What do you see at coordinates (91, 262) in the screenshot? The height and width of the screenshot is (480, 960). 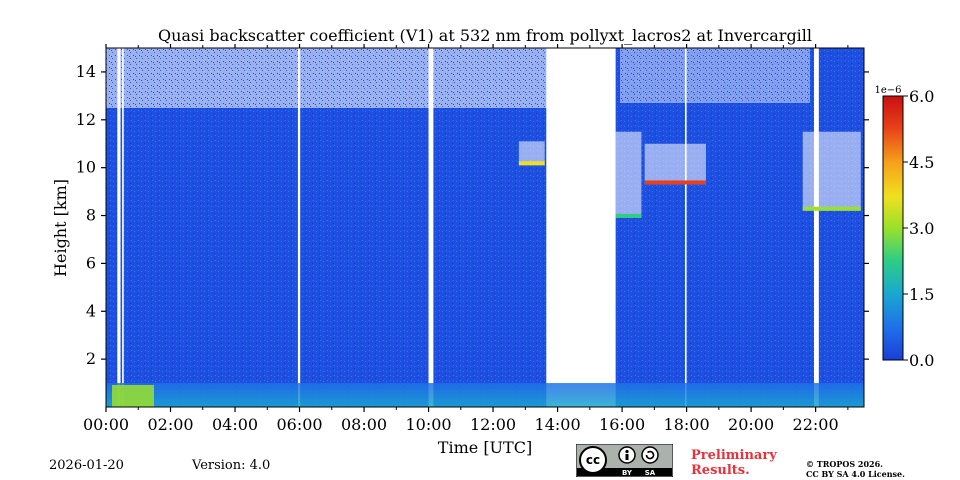 I see `y-tick-label: 6` at bounding box center [91, 262].